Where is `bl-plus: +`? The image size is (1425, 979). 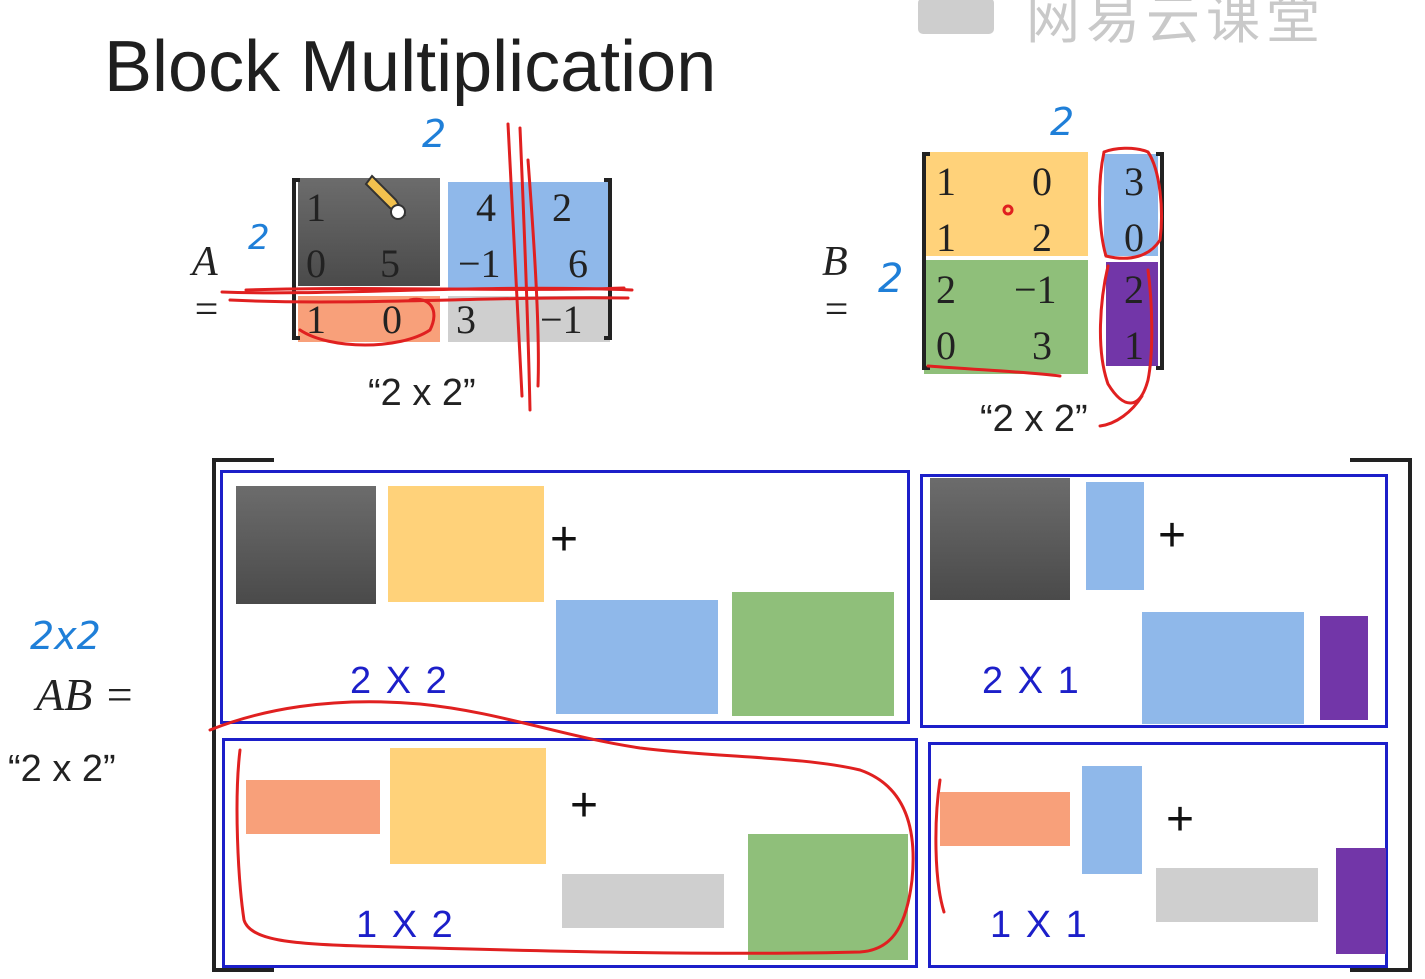
bl-plus: + is located at coordinates (584, 805).